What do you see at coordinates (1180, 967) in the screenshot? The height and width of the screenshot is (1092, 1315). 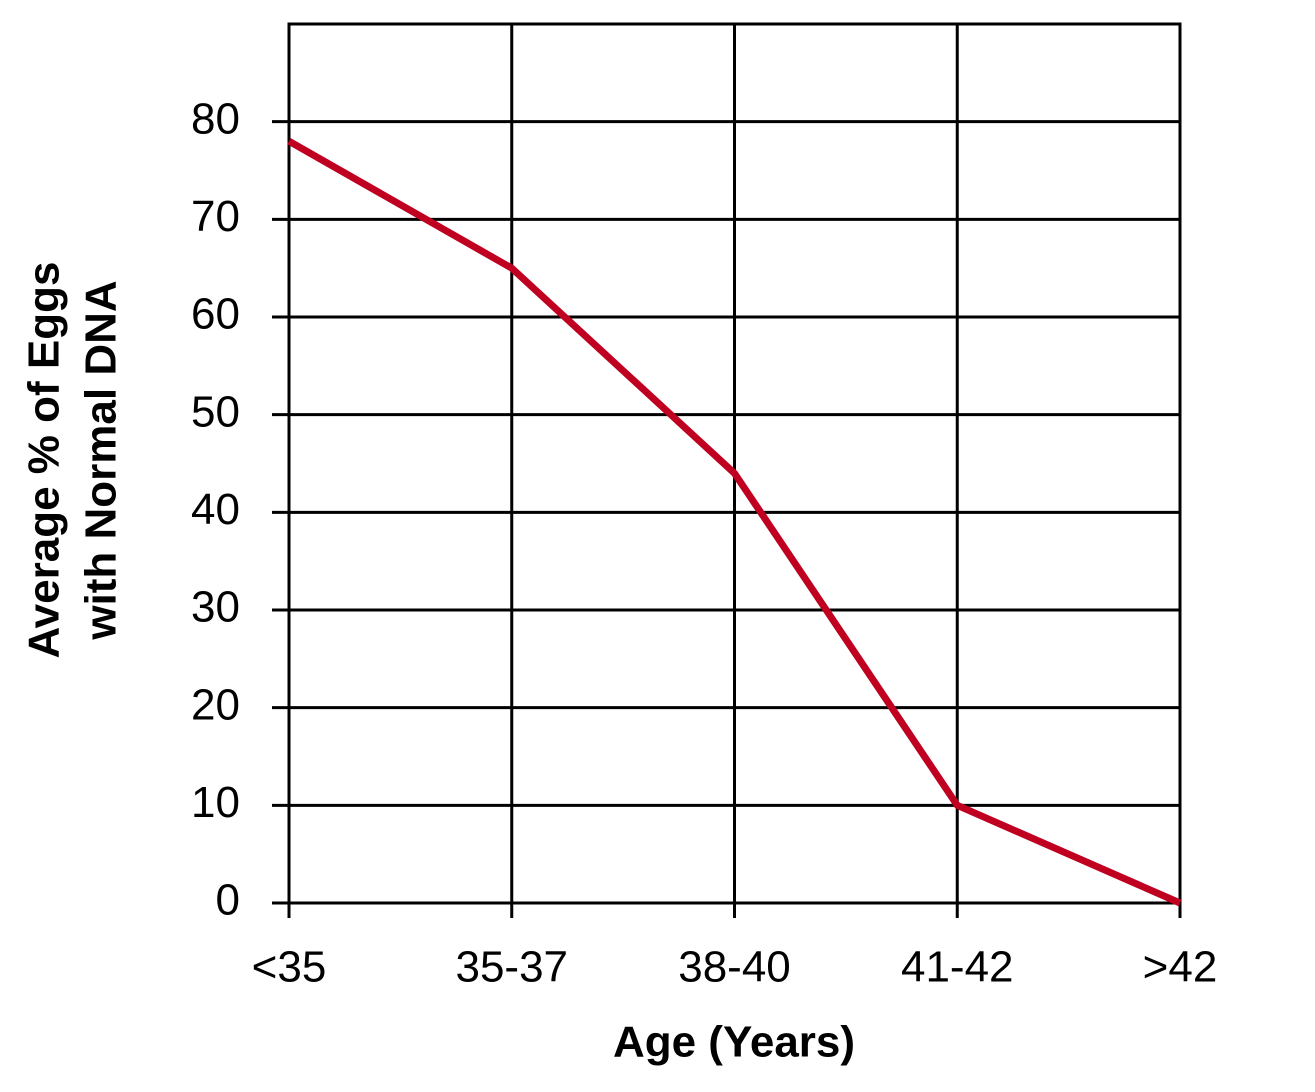 I see `x-tick-label: >42` at bounding box center [1180, 967].